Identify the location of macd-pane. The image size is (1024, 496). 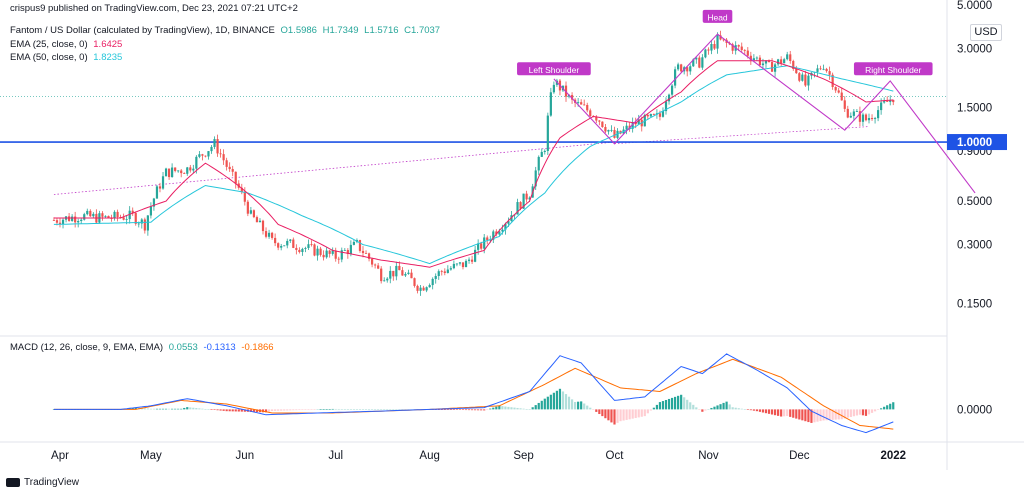
(473, 393).